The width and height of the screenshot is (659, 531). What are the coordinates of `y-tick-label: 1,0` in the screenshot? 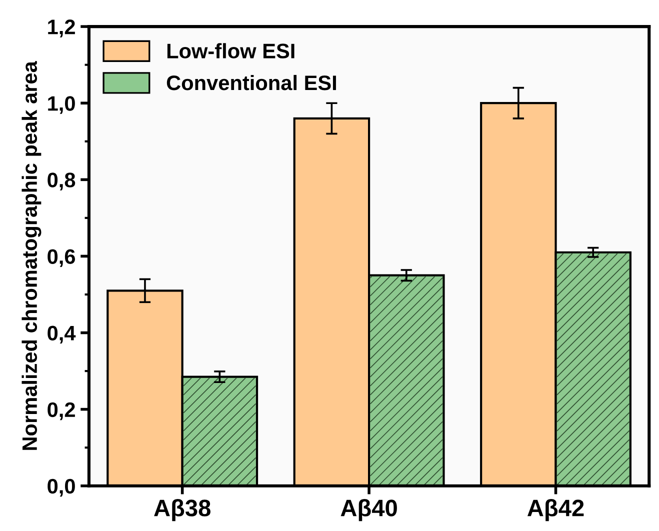 It's located at (61, 105).